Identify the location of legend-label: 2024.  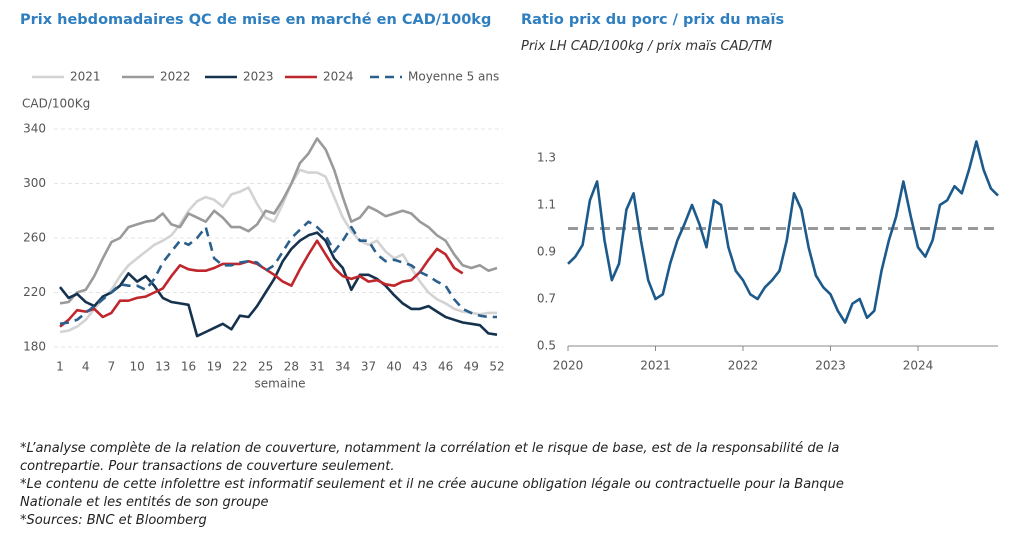
(338, 77).